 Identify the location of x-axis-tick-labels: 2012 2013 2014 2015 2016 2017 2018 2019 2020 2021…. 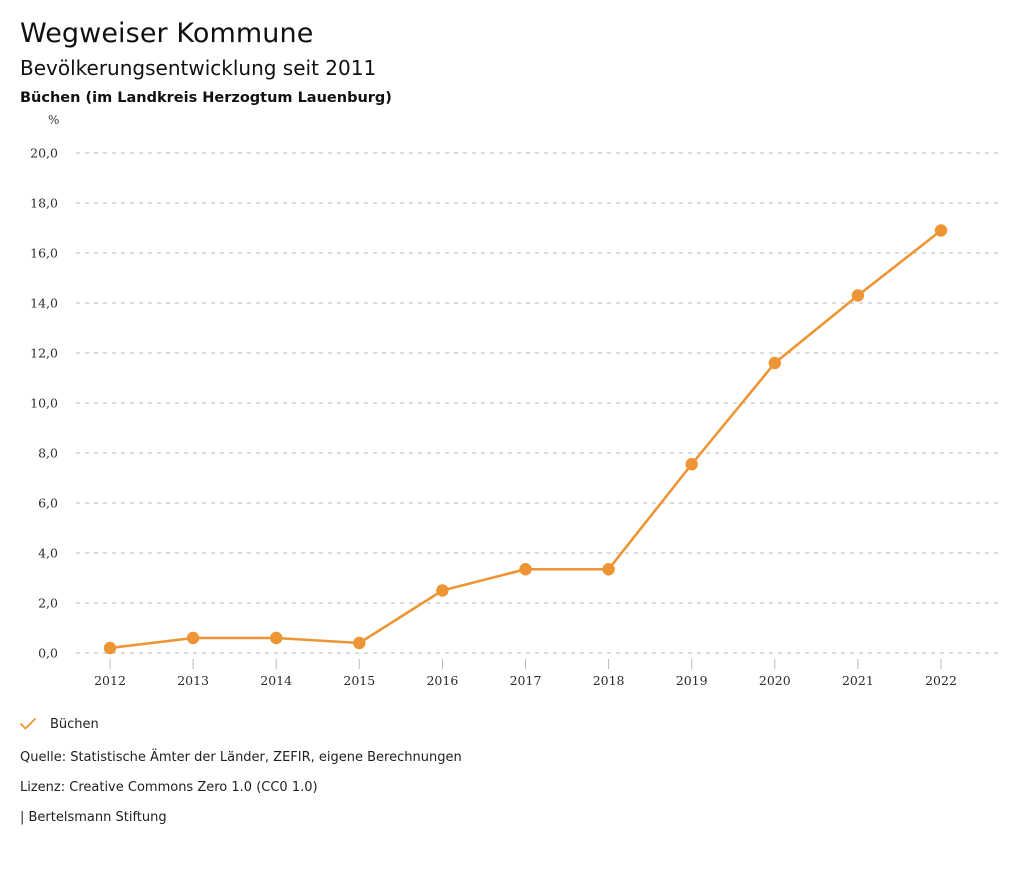
(525, 680).